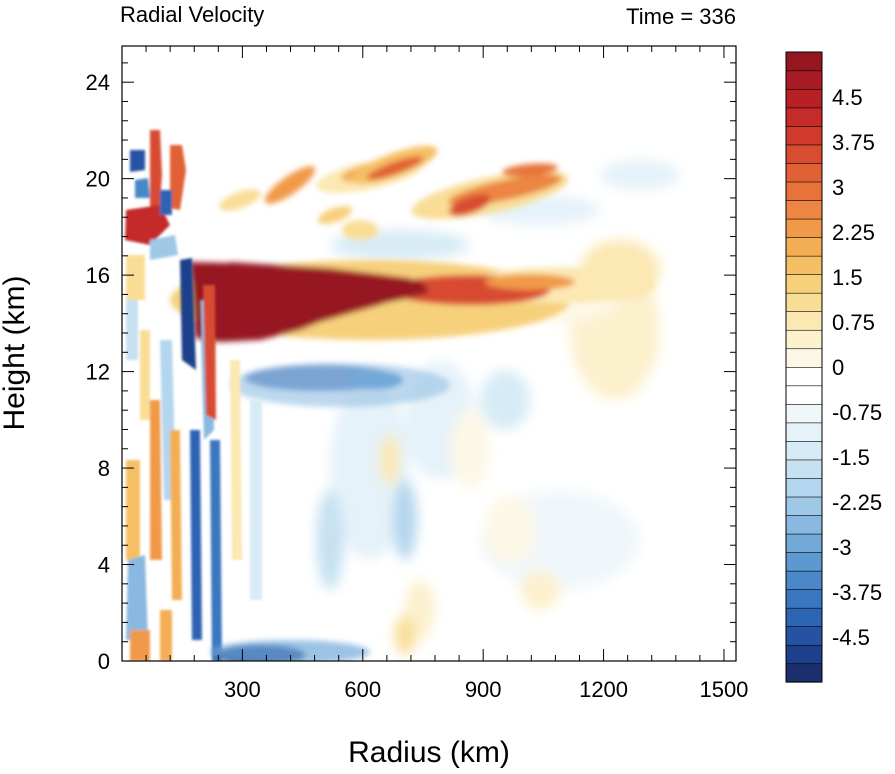  What do you see at coordinates (470, 205) in the screenshot?
I see `upper-band-b-peak` at bounding box center [470, 205].